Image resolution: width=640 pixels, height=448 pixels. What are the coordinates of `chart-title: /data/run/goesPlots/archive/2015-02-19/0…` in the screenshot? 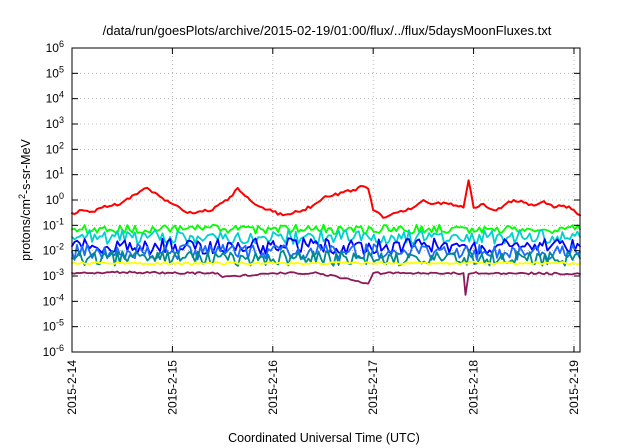 It's located at (327, 30).